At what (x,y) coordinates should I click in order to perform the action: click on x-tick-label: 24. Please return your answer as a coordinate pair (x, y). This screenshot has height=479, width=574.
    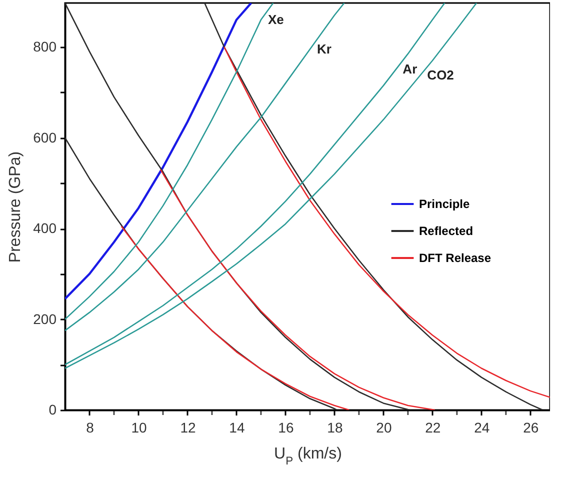
    Looking at the image, I should click on (482, 428).